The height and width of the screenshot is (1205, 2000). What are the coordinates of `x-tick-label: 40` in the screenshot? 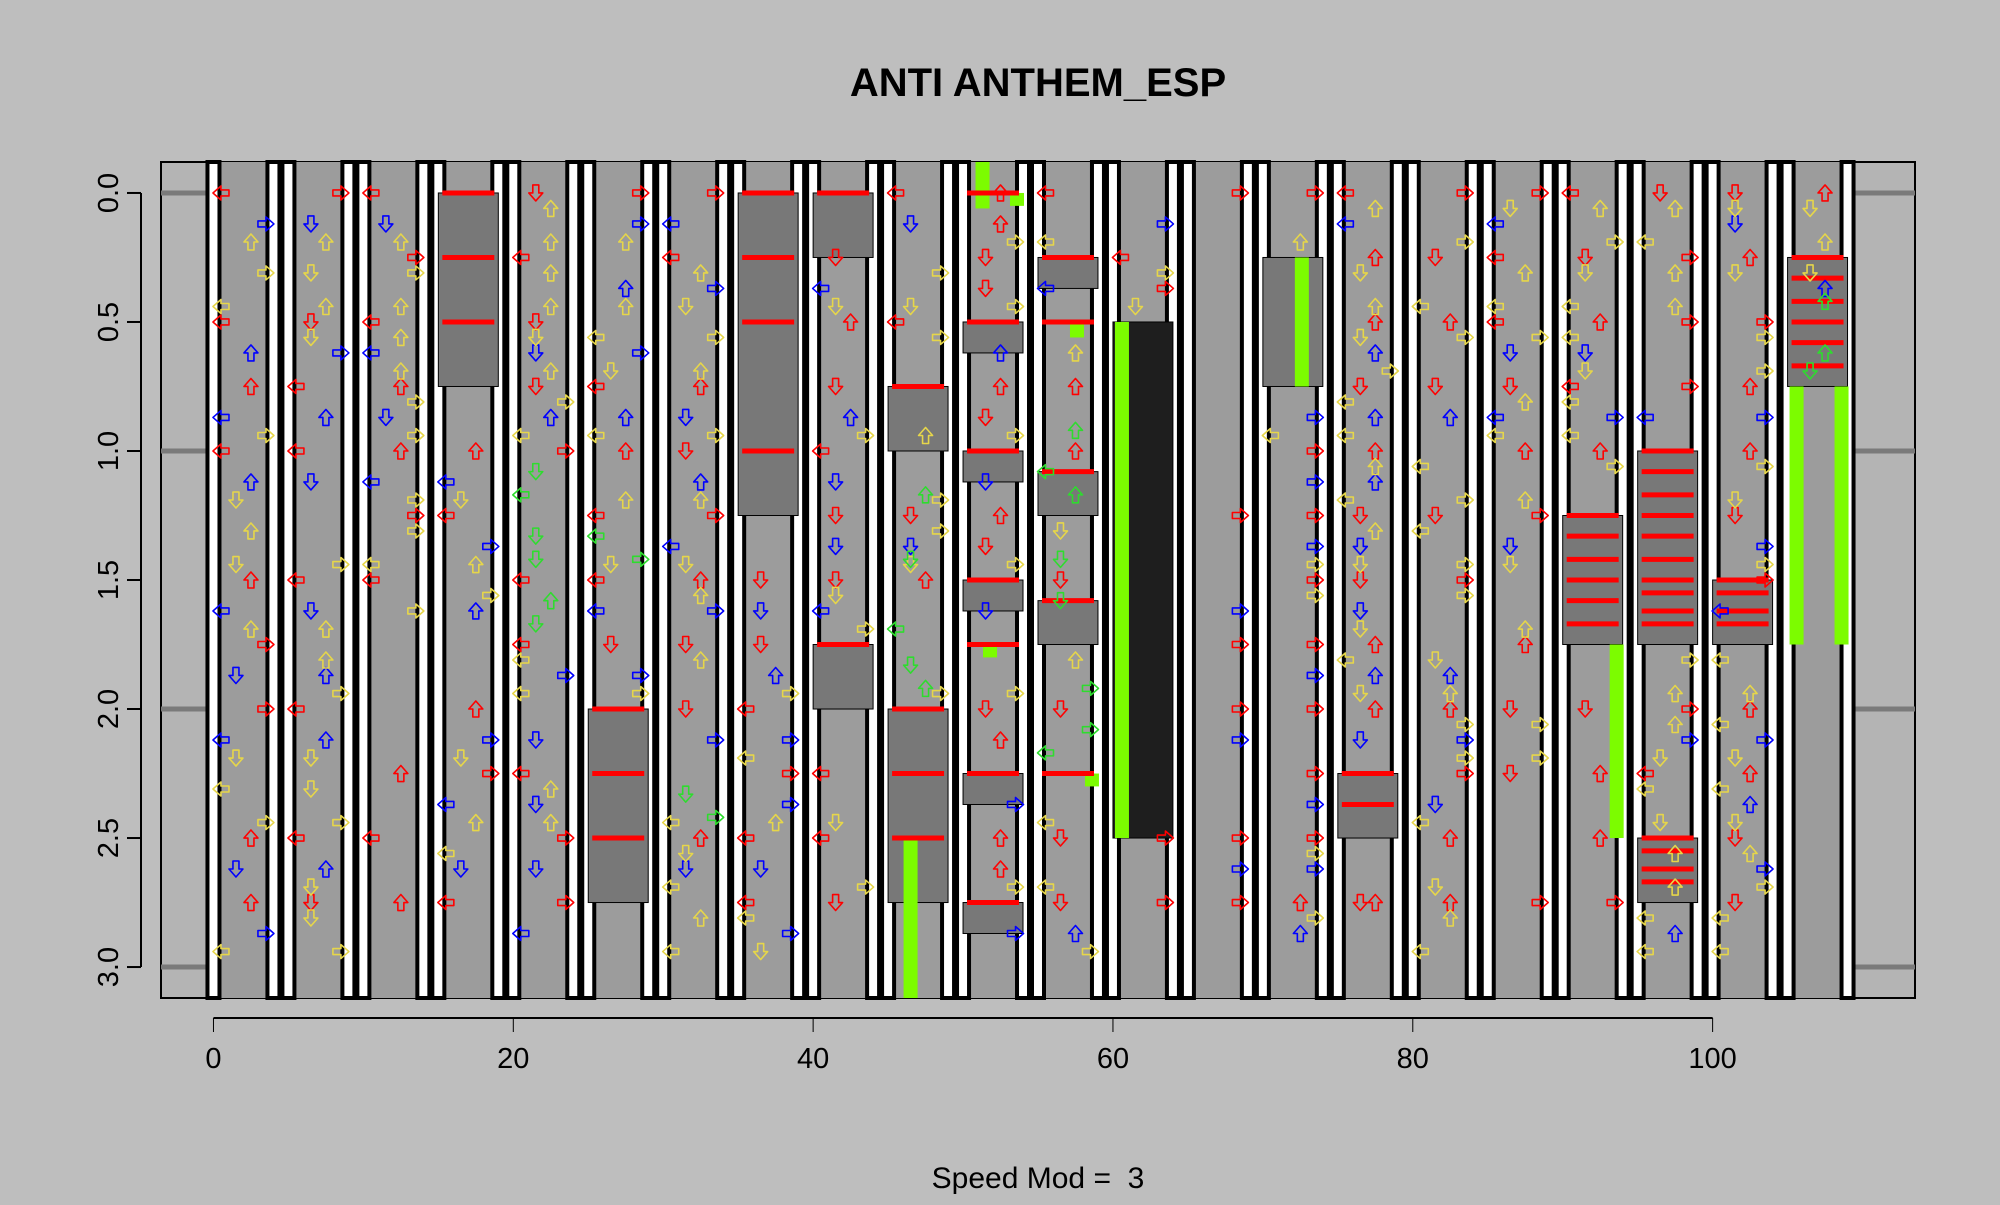 It's located at (813, 1059).